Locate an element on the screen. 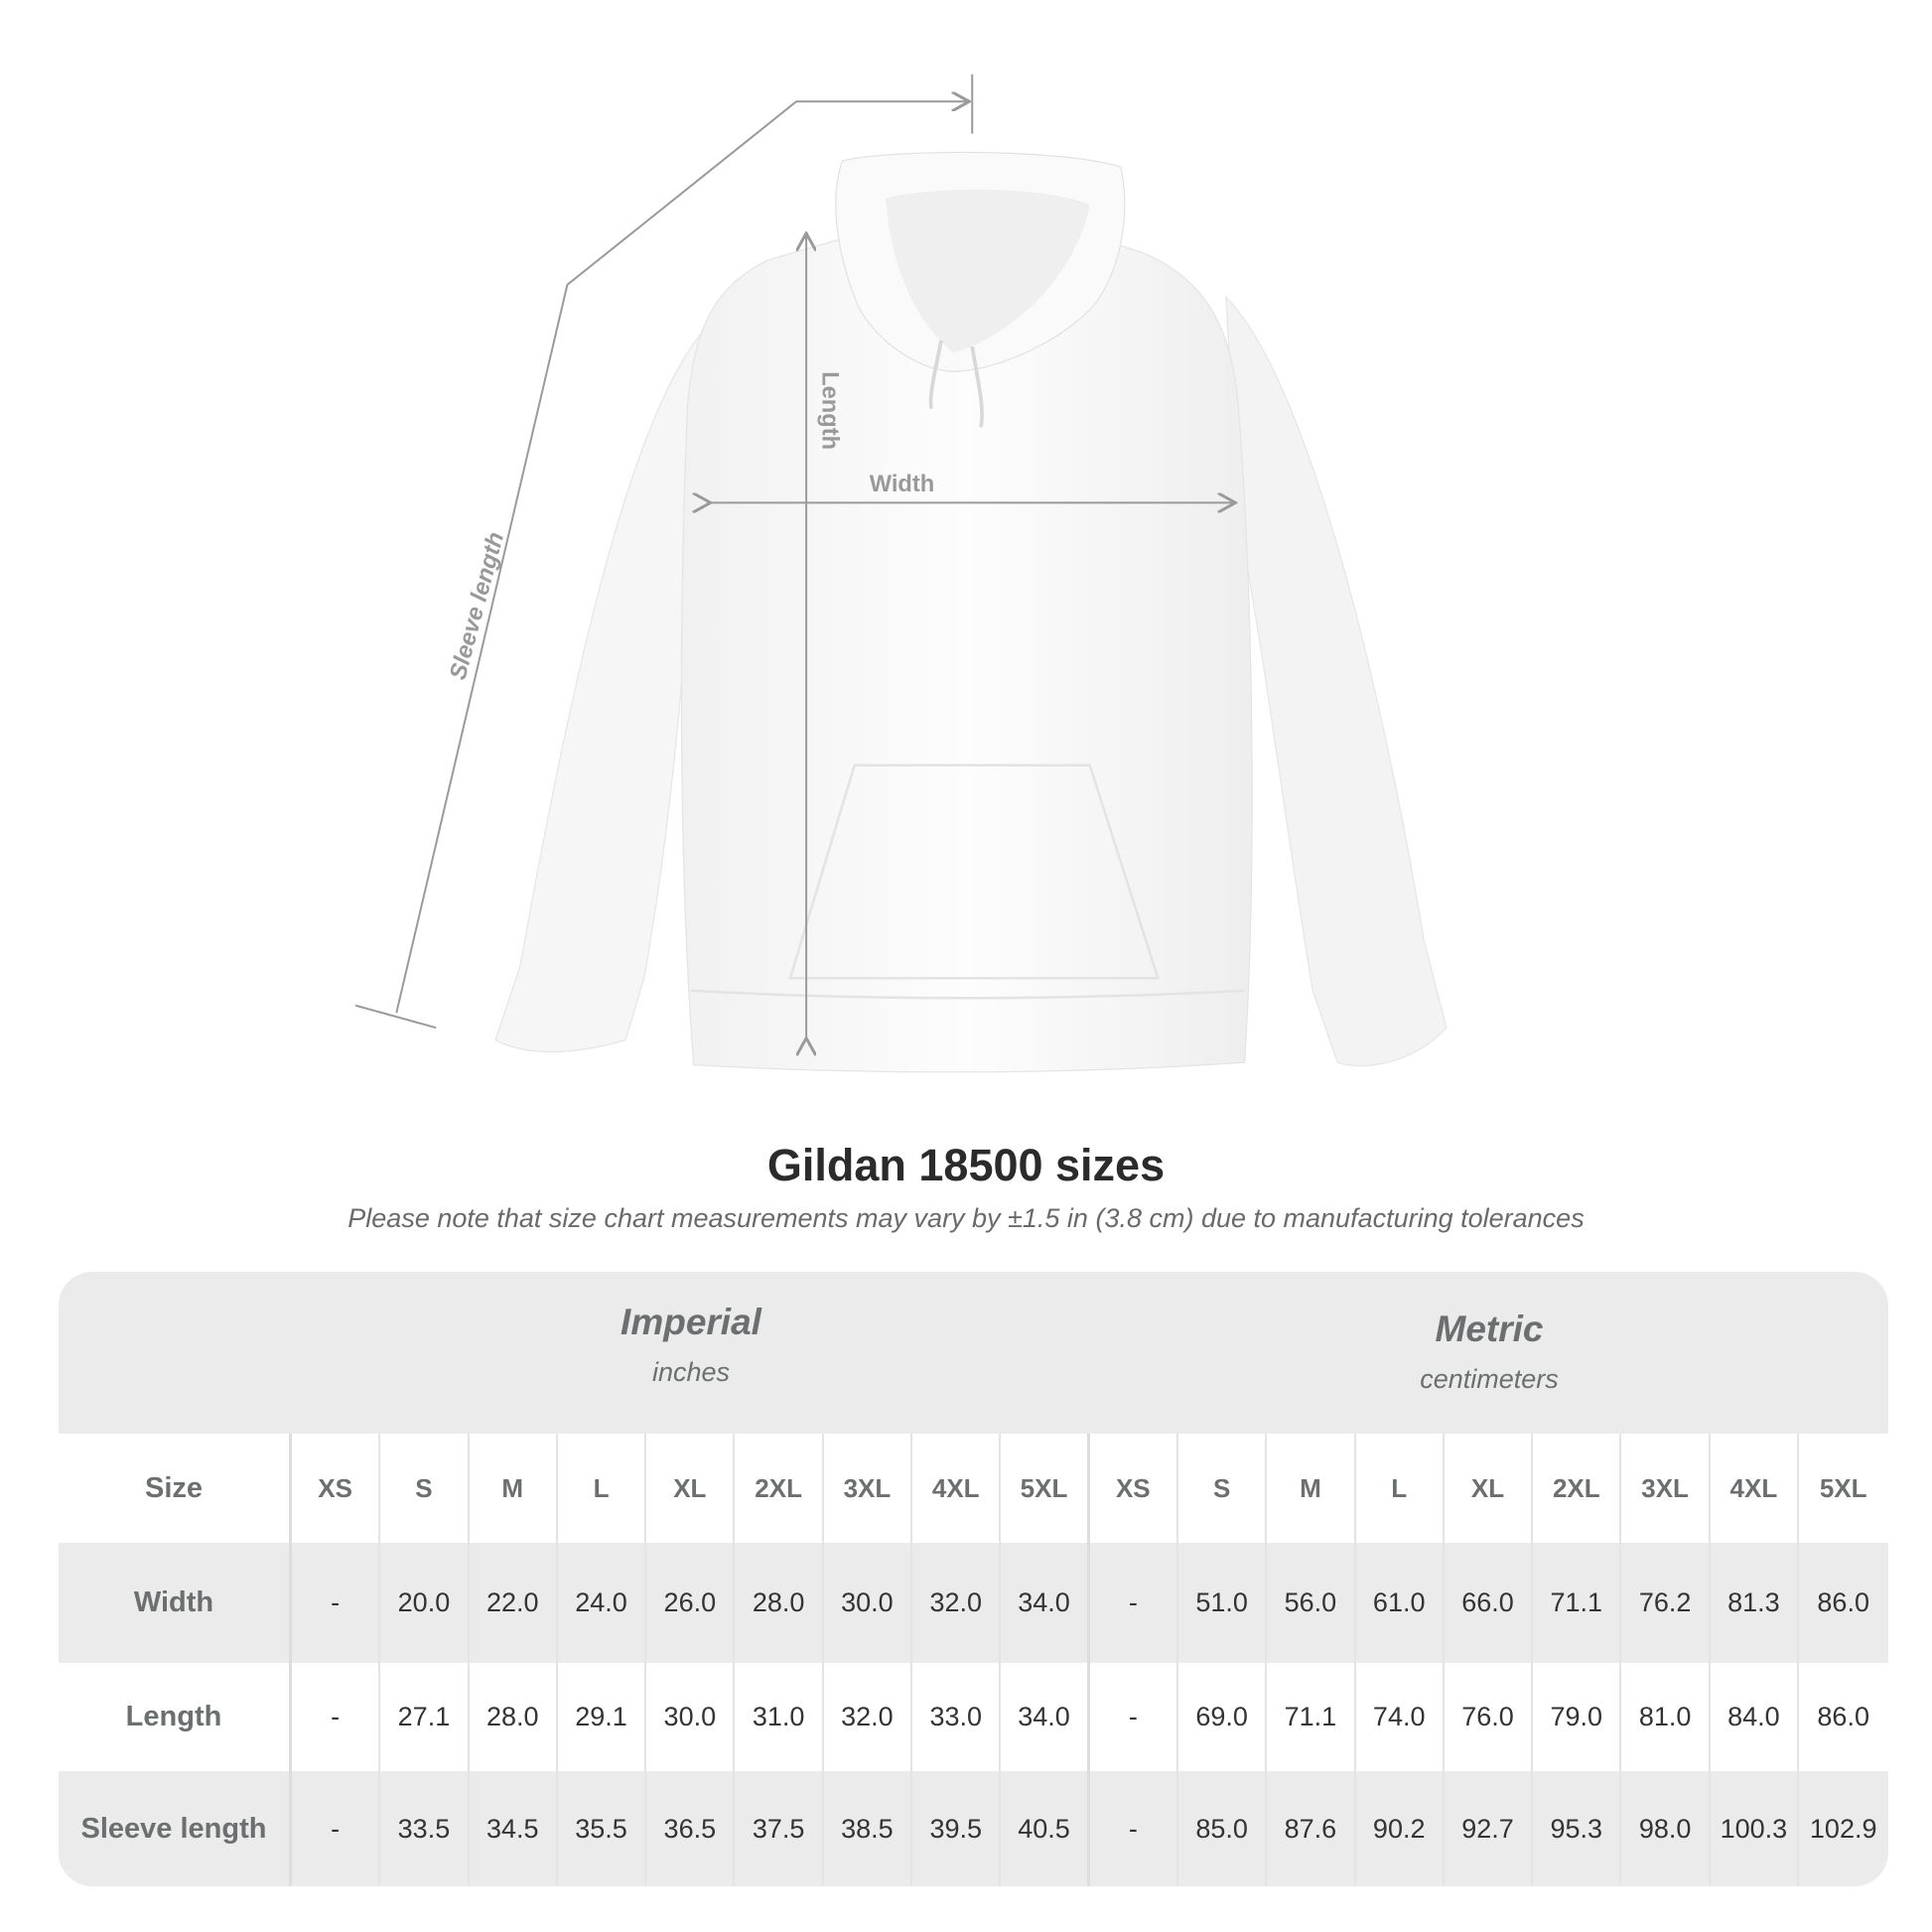 The height and width of the screenshot is (1932, 1932). metric-title: Metric is located at coordinates (1489, 1329).